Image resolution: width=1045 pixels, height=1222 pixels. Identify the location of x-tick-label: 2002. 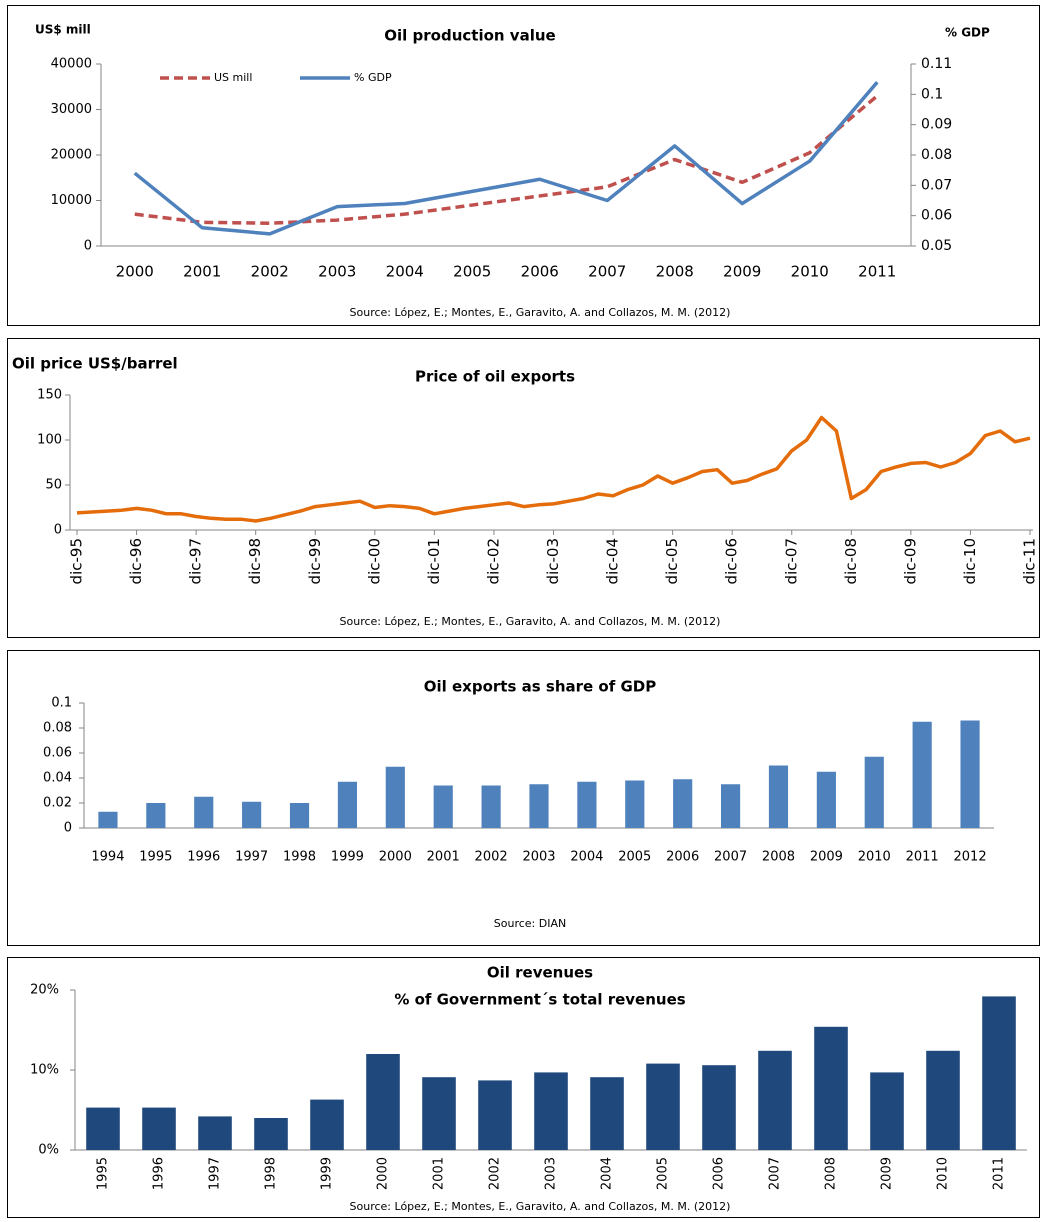
(491, 857).